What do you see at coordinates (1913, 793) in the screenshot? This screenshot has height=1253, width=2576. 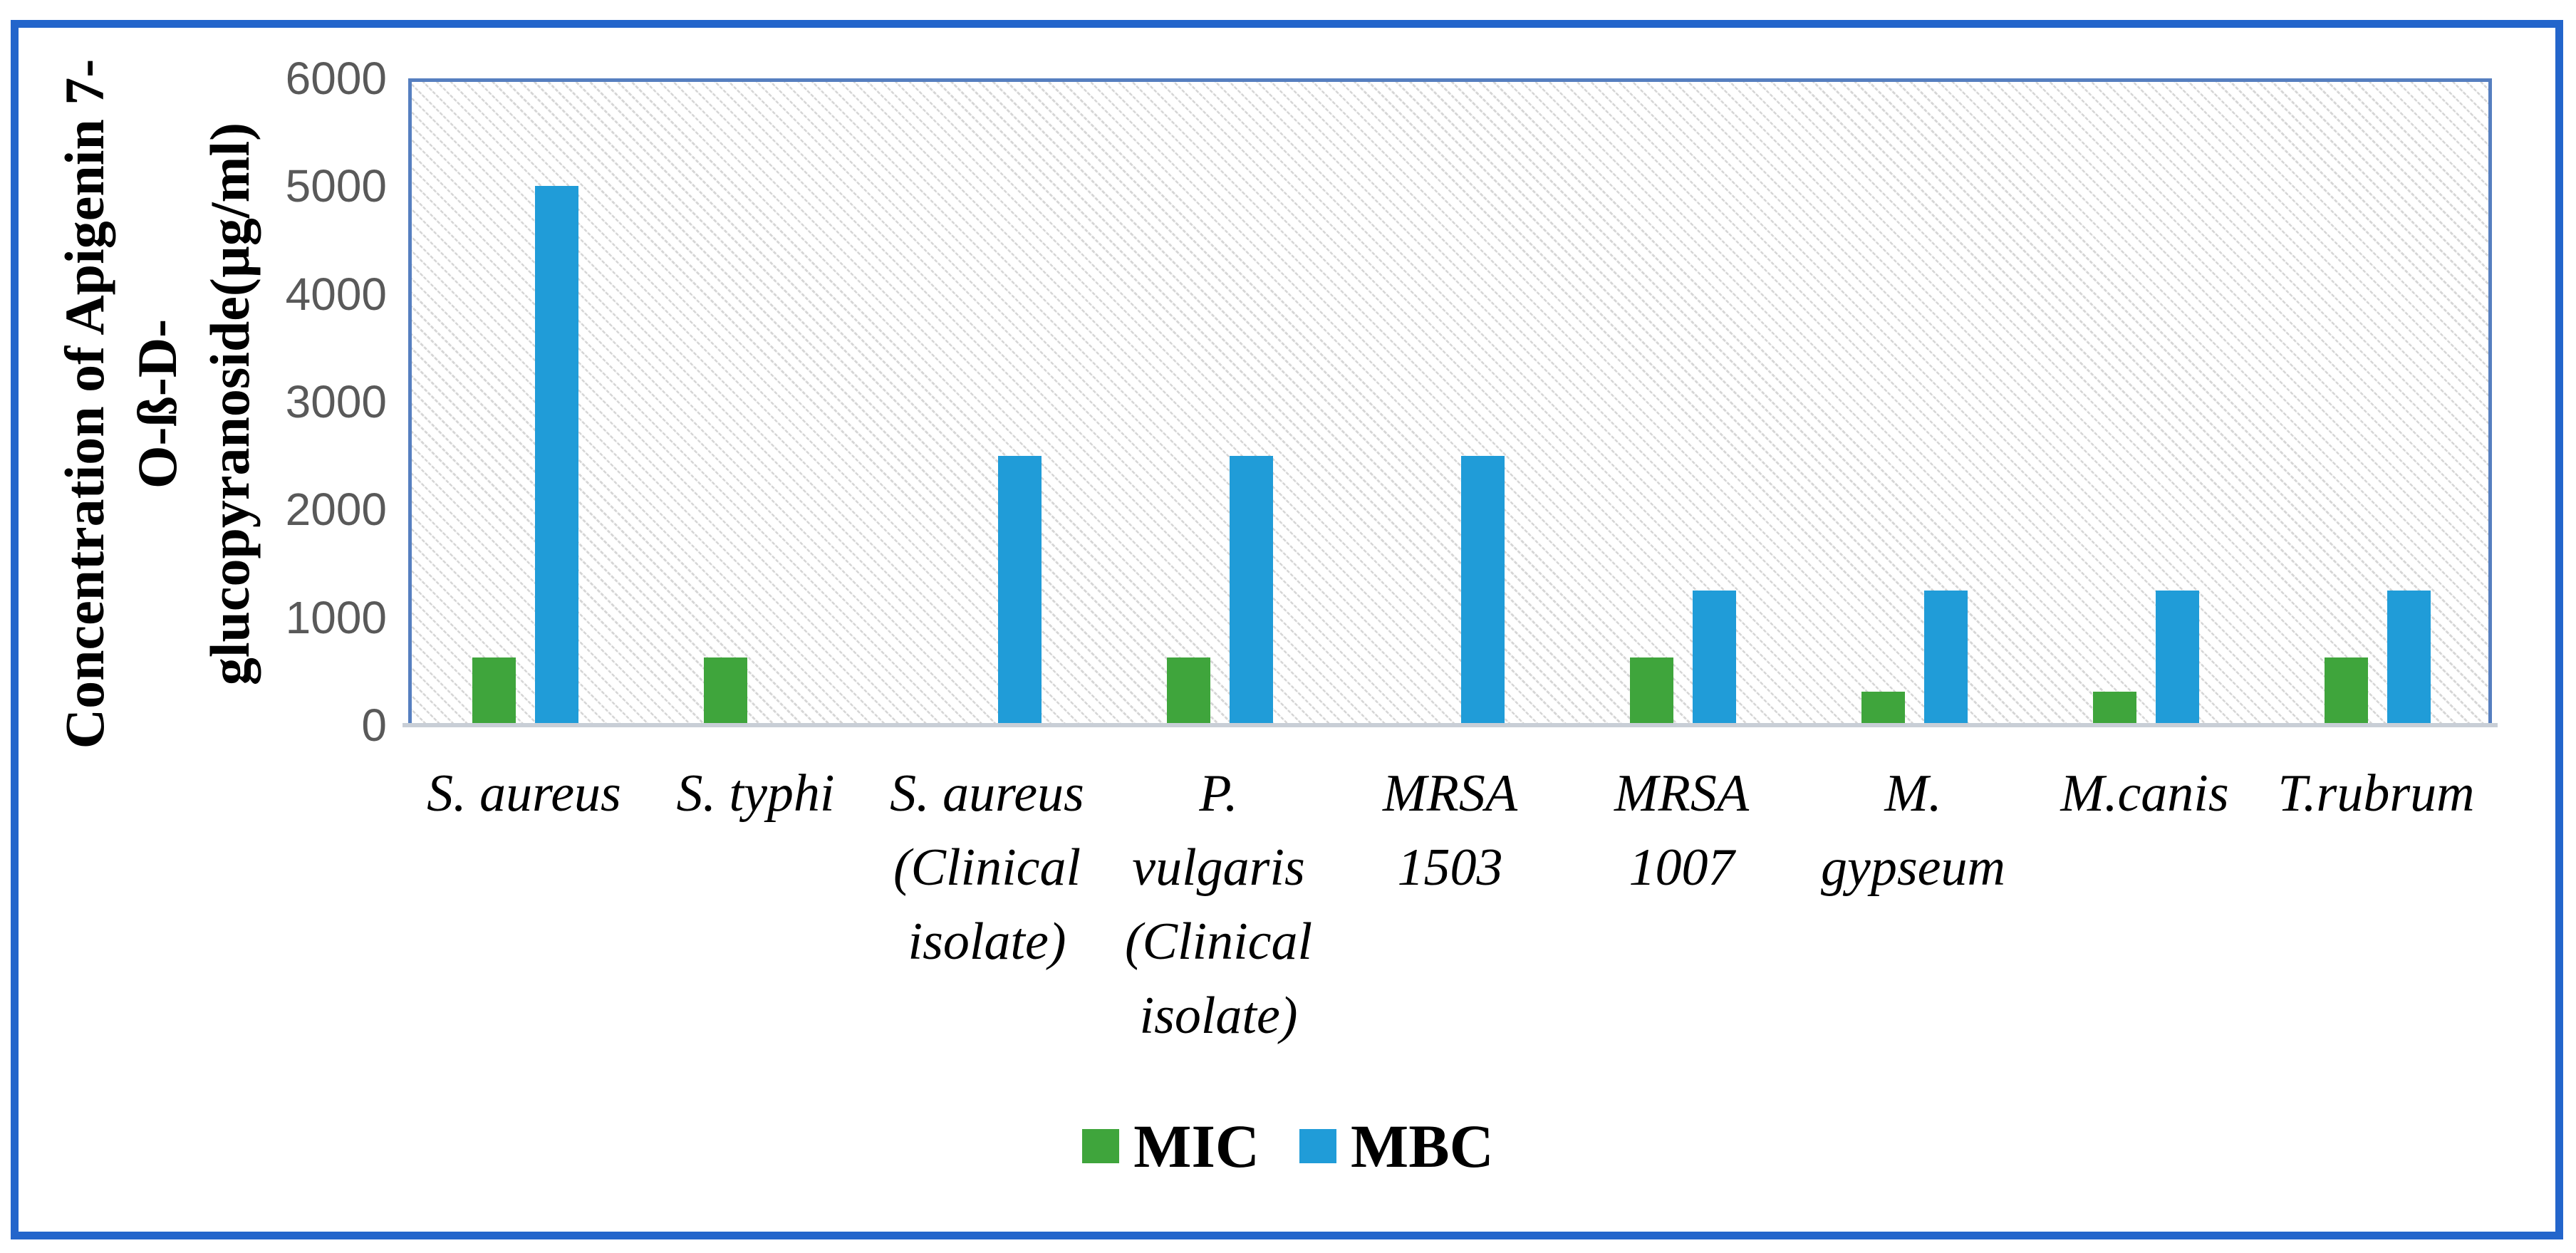 I see `category-label-line: M.` at bounding box center [1913, 793].